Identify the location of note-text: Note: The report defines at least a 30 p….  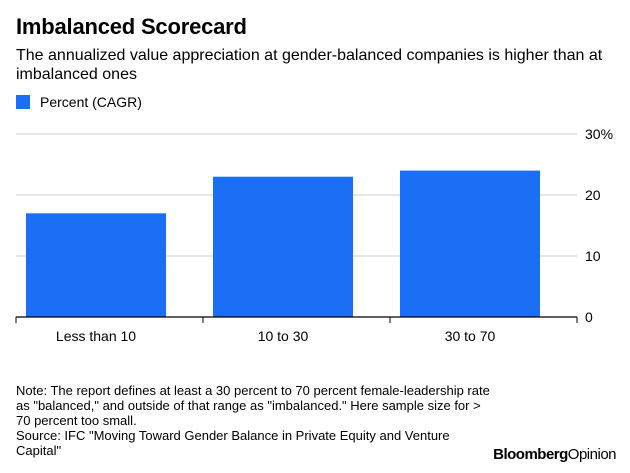
(253, 405).